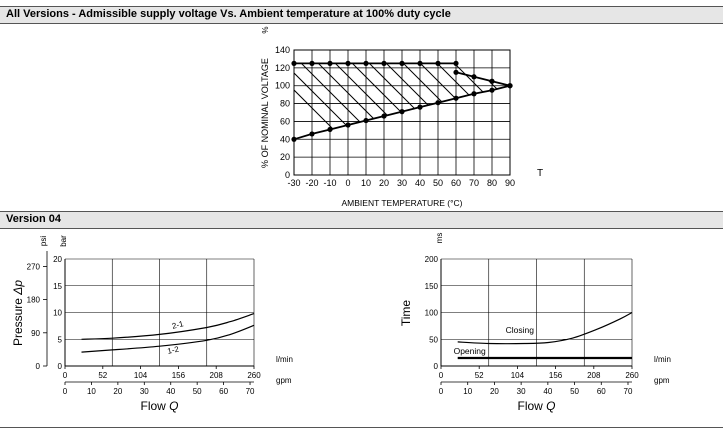  I want to click on pressure-y-title-var: Δp, so click(18, 288).